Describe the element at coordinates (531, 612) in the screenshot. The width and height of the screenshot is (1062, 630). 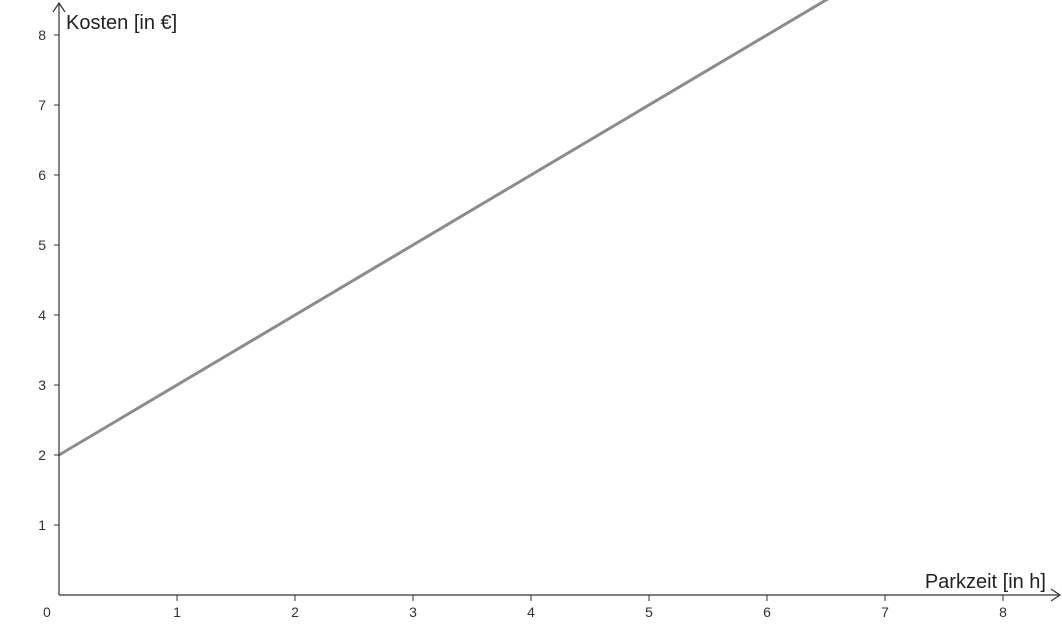
I see `x-tick-label: 4` at that location.